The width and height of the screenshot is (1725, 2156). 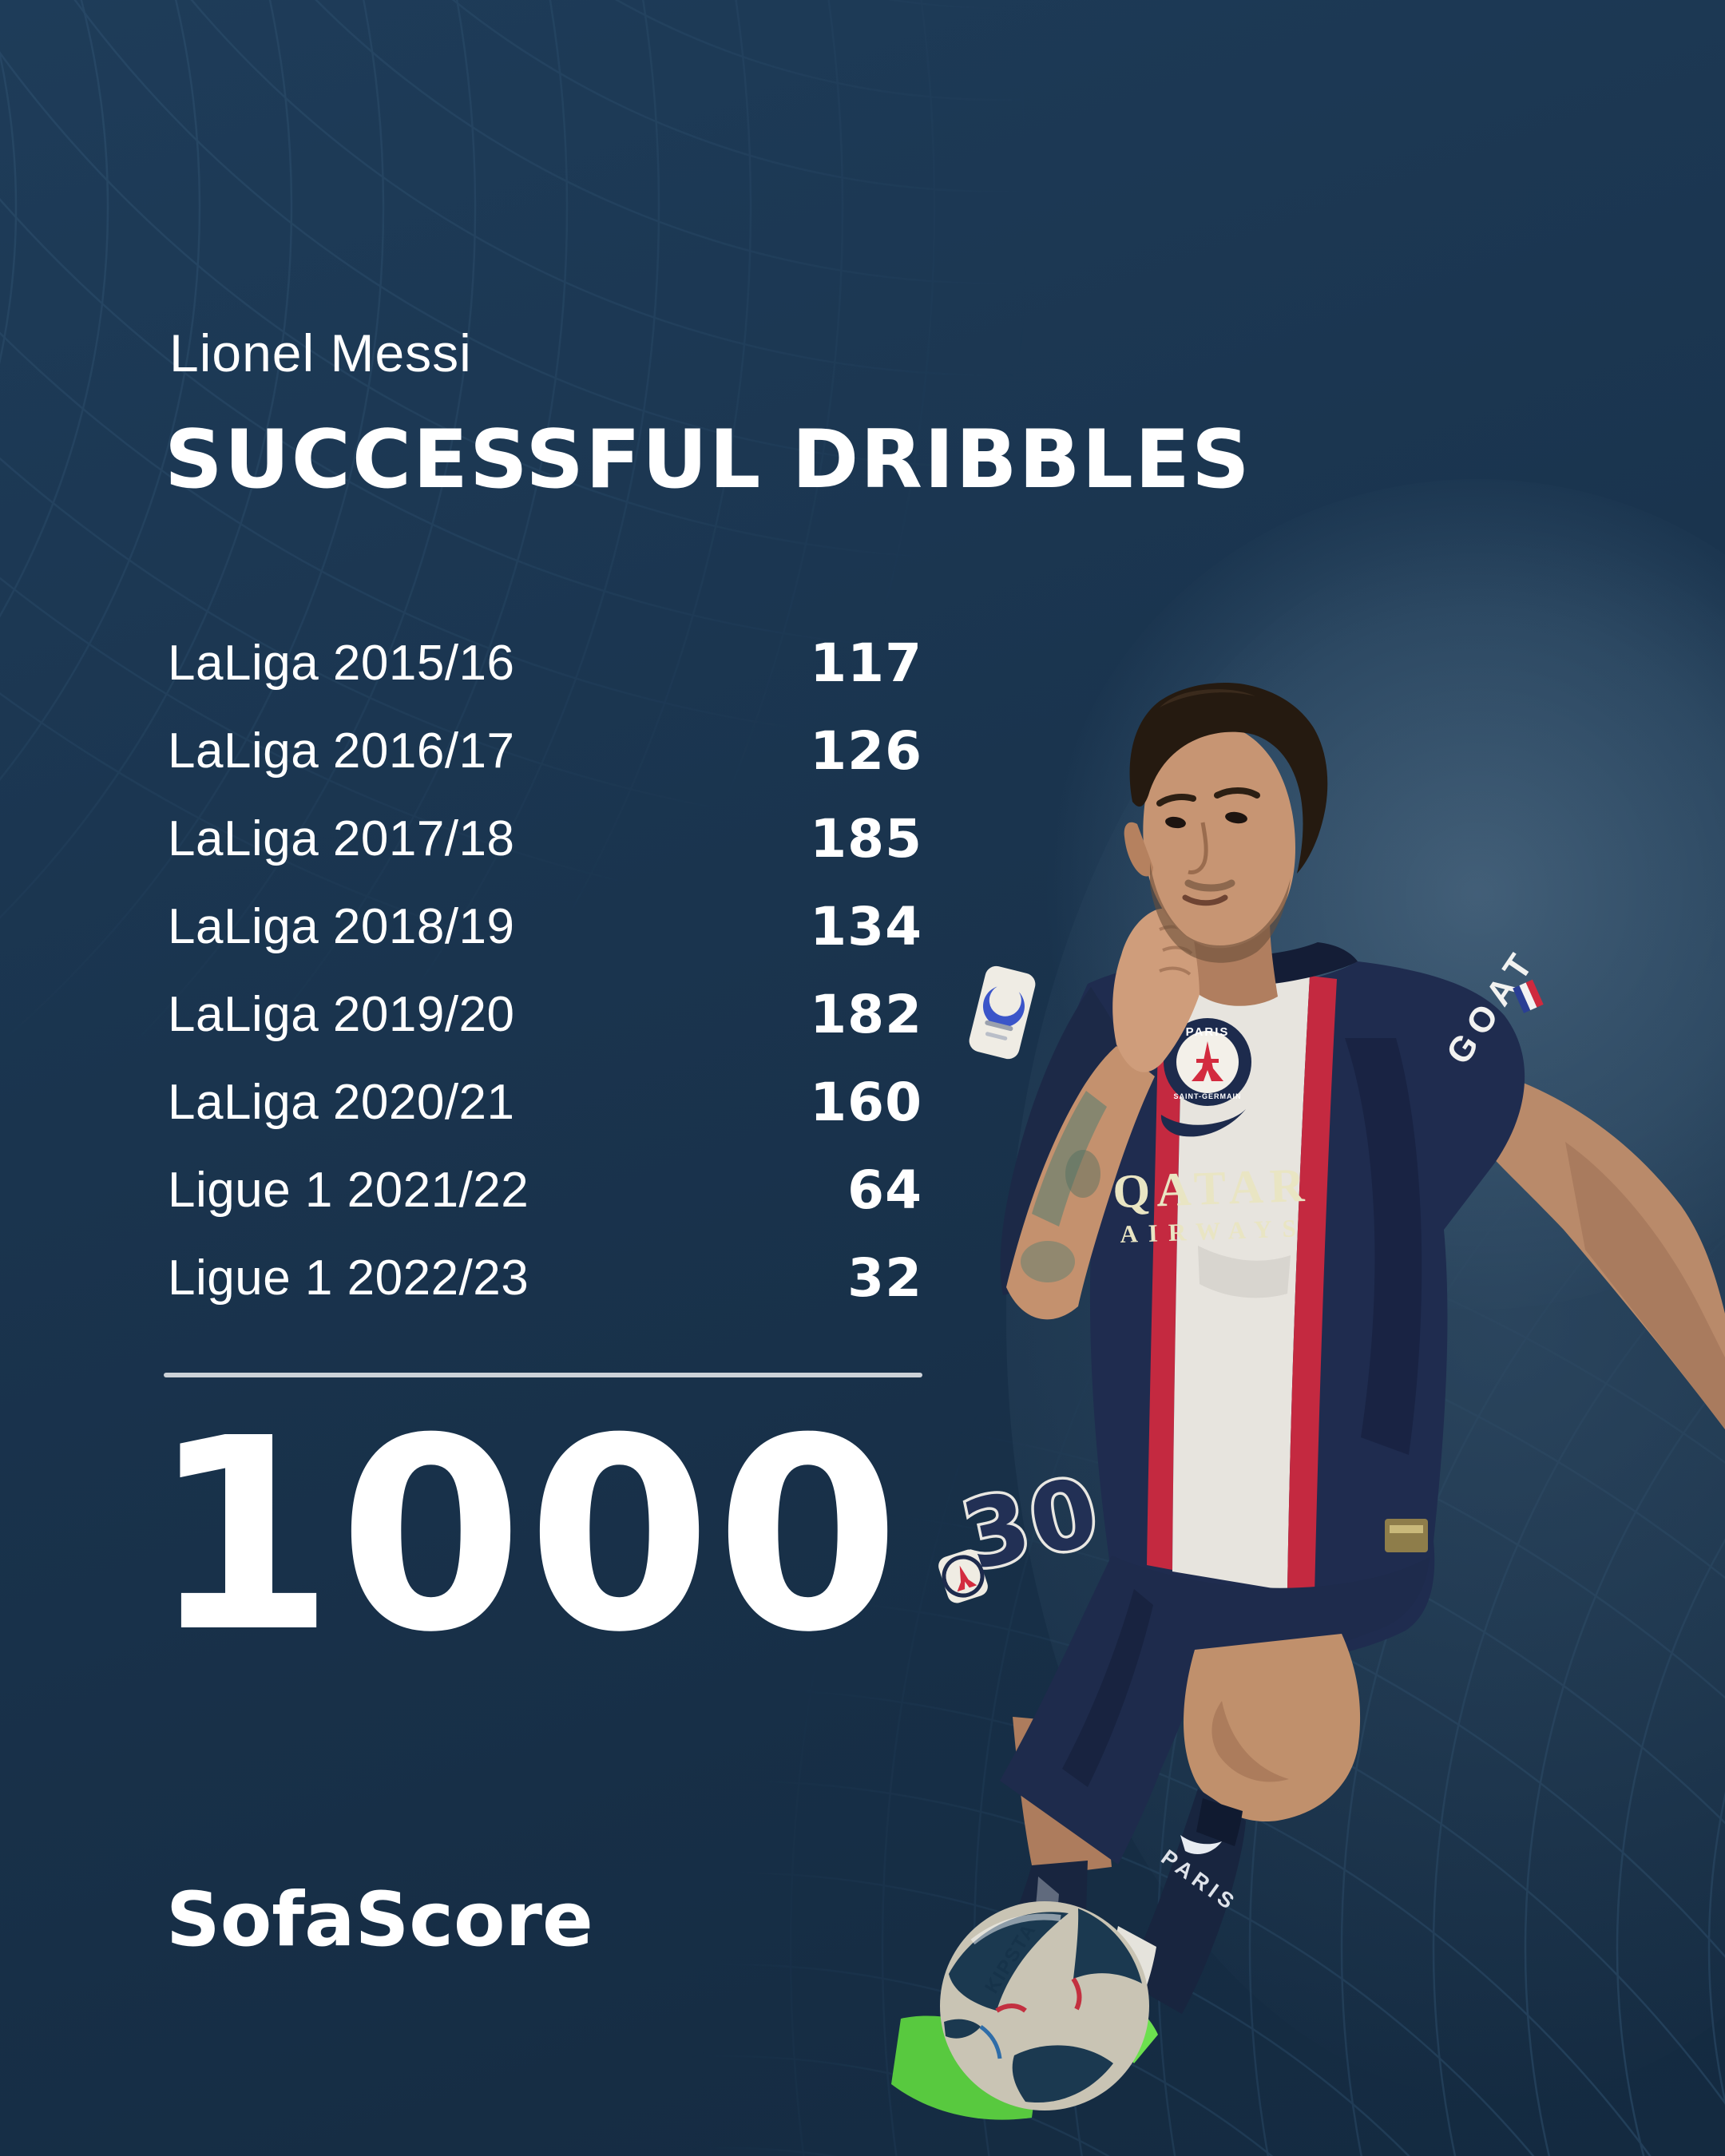 What do you see at coordinates (1203, 1123) in the screenshot?
I see `nike-swoosh-icon` at bounding box center [1203, 1123].